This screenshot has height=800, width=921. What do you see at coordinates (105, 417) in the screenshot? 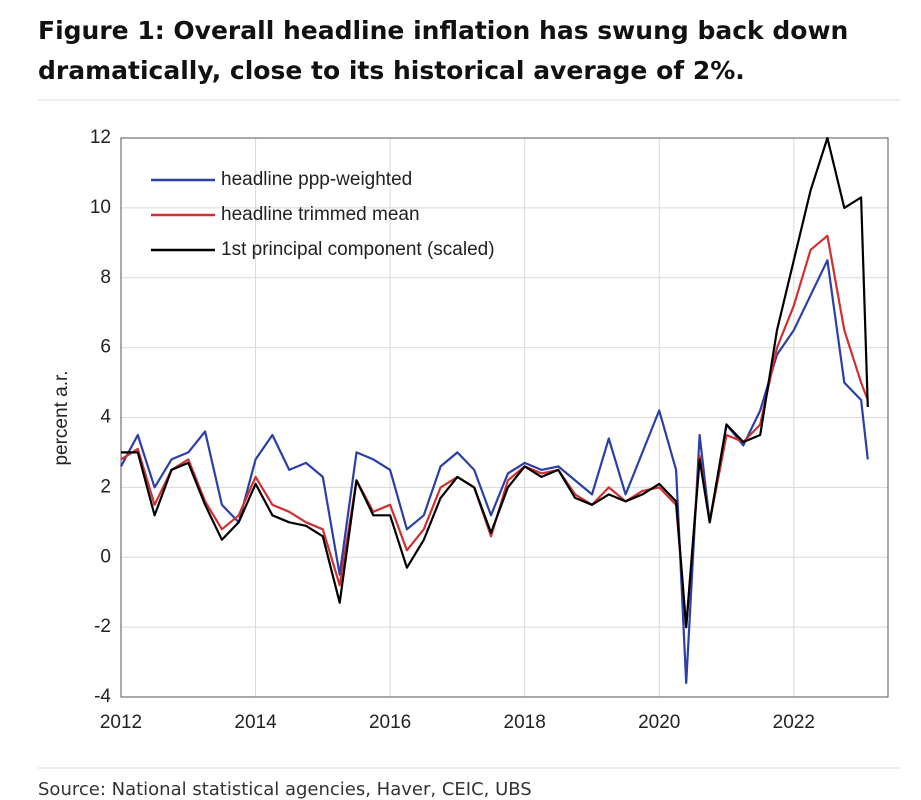
I see `y-tick-label: 4` at bounding box center [105, 417].